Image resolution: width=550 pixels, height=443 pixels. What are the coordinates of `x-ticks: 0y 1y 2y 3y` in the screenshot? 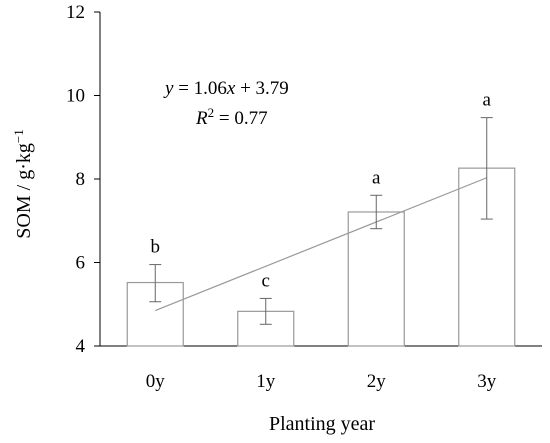 It's located at (321, 381).